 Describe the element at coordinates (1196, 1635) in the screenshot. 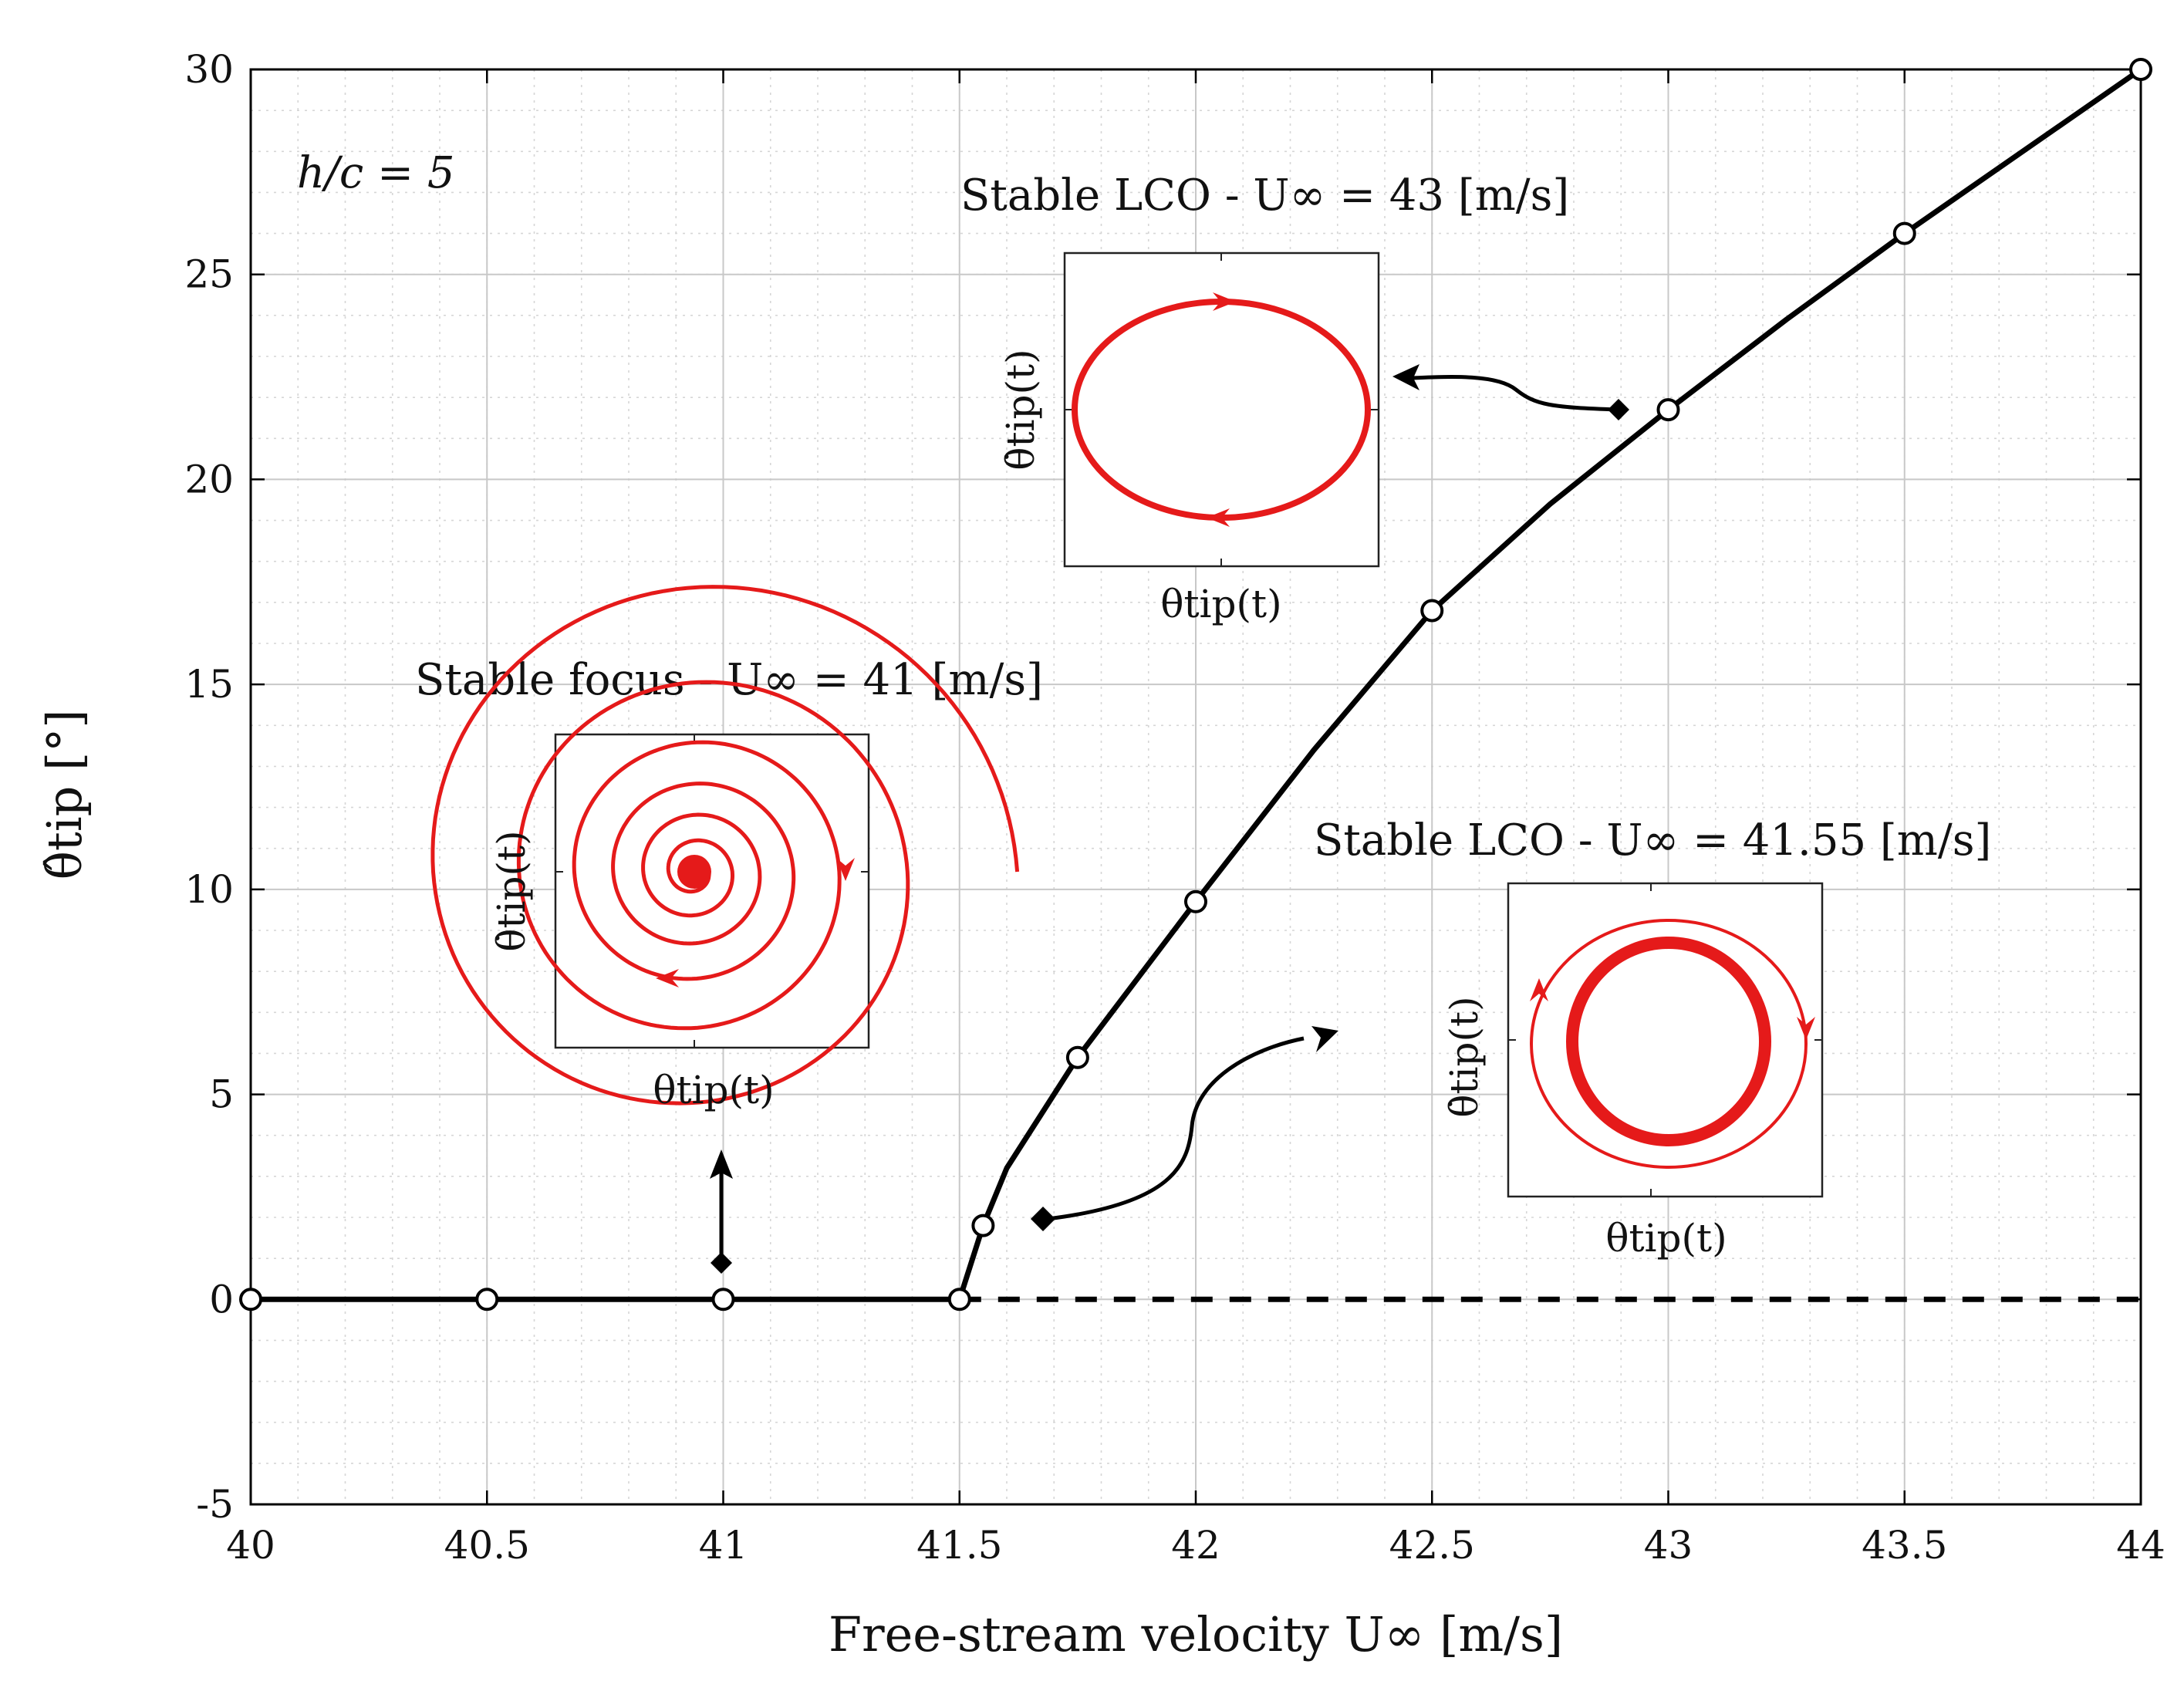

I see `x-axis-label: Free-stream velocity U∞ [m/s]` at that location.